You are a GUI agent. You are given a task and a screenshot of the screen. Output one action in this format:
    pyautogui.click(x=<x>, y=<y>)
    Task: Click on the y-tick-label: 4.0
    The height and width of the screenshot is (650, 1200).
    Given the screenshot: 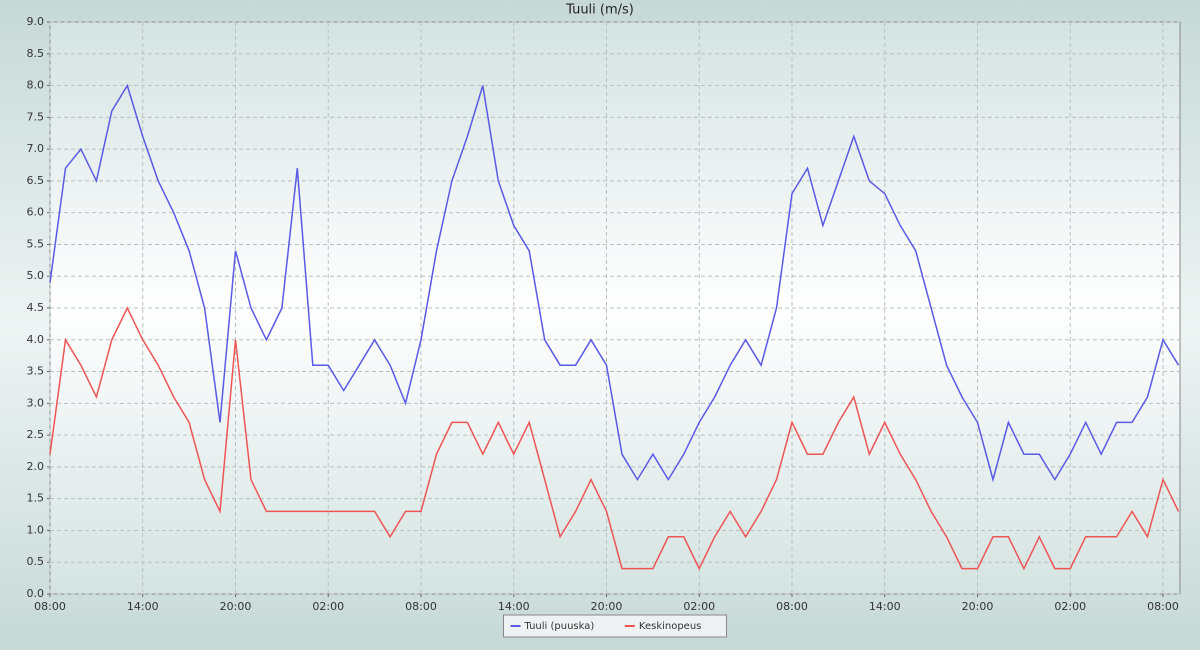 What is the action you would take?
    pyautogui.click(x=36, y=339)
    